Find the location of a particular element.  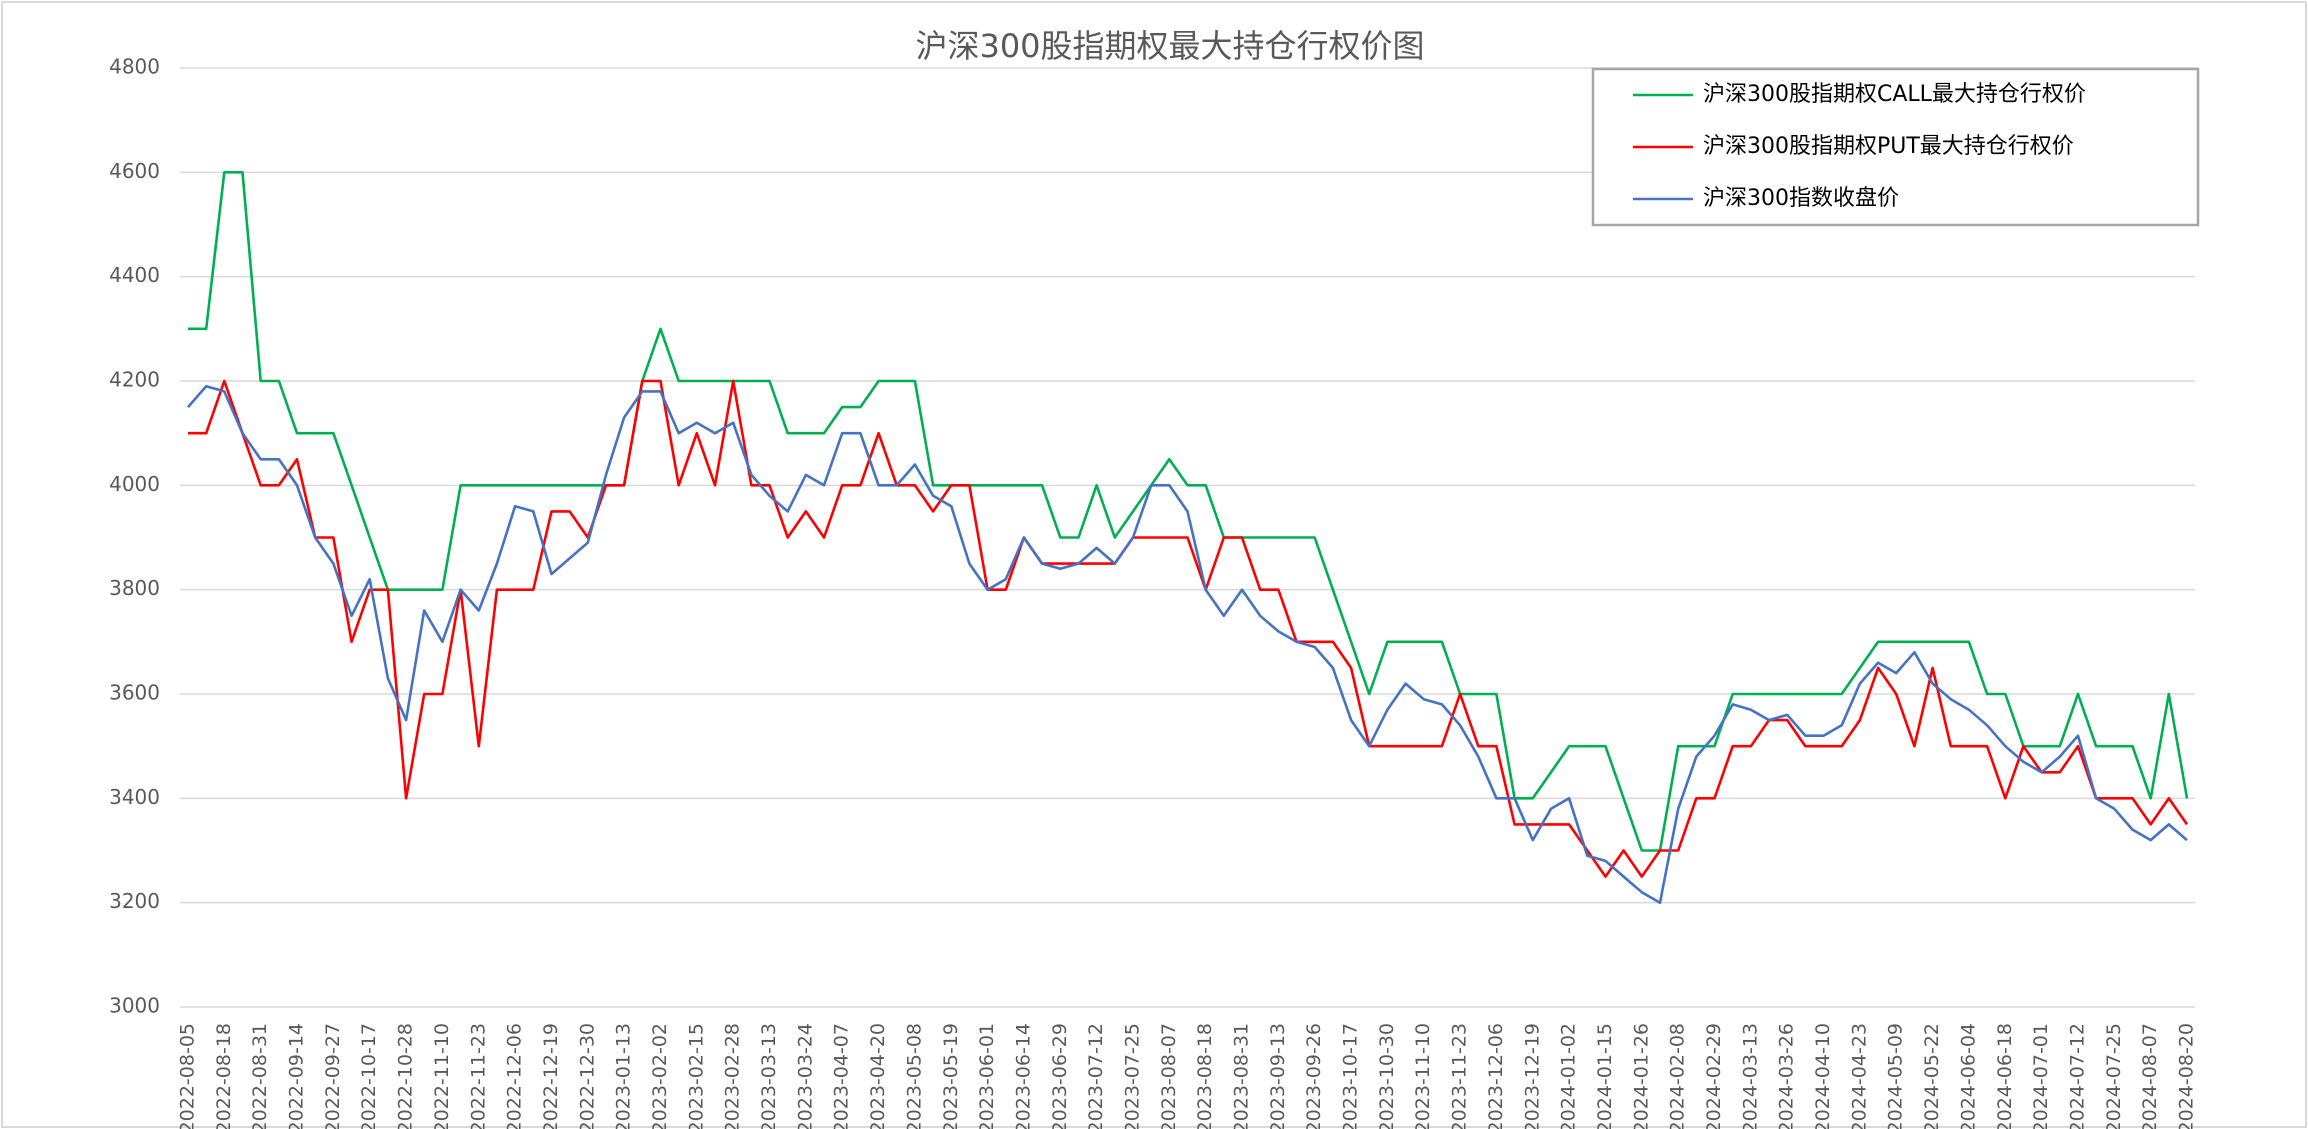

x-tick-label: 2023-12-19 is located at coordinates (1532, 1076).